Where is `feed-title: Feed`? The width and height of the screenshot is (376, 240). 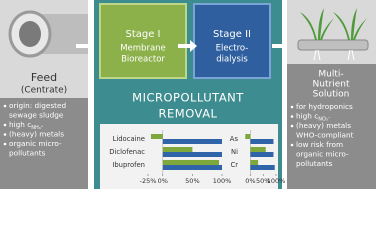 feed-title: Feed is located at coordinates (44, 77).